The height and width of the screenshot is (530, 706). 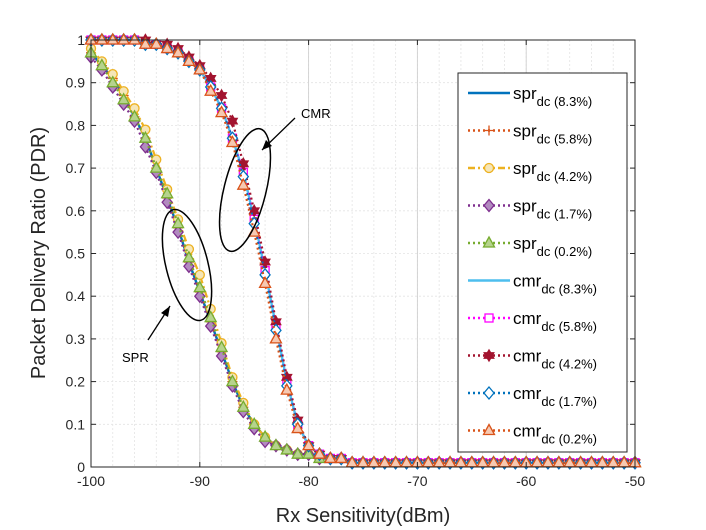 I want to click on legend-item-spr-dc-0-2: sprdc (0.2%), so click(x=530, y=246).